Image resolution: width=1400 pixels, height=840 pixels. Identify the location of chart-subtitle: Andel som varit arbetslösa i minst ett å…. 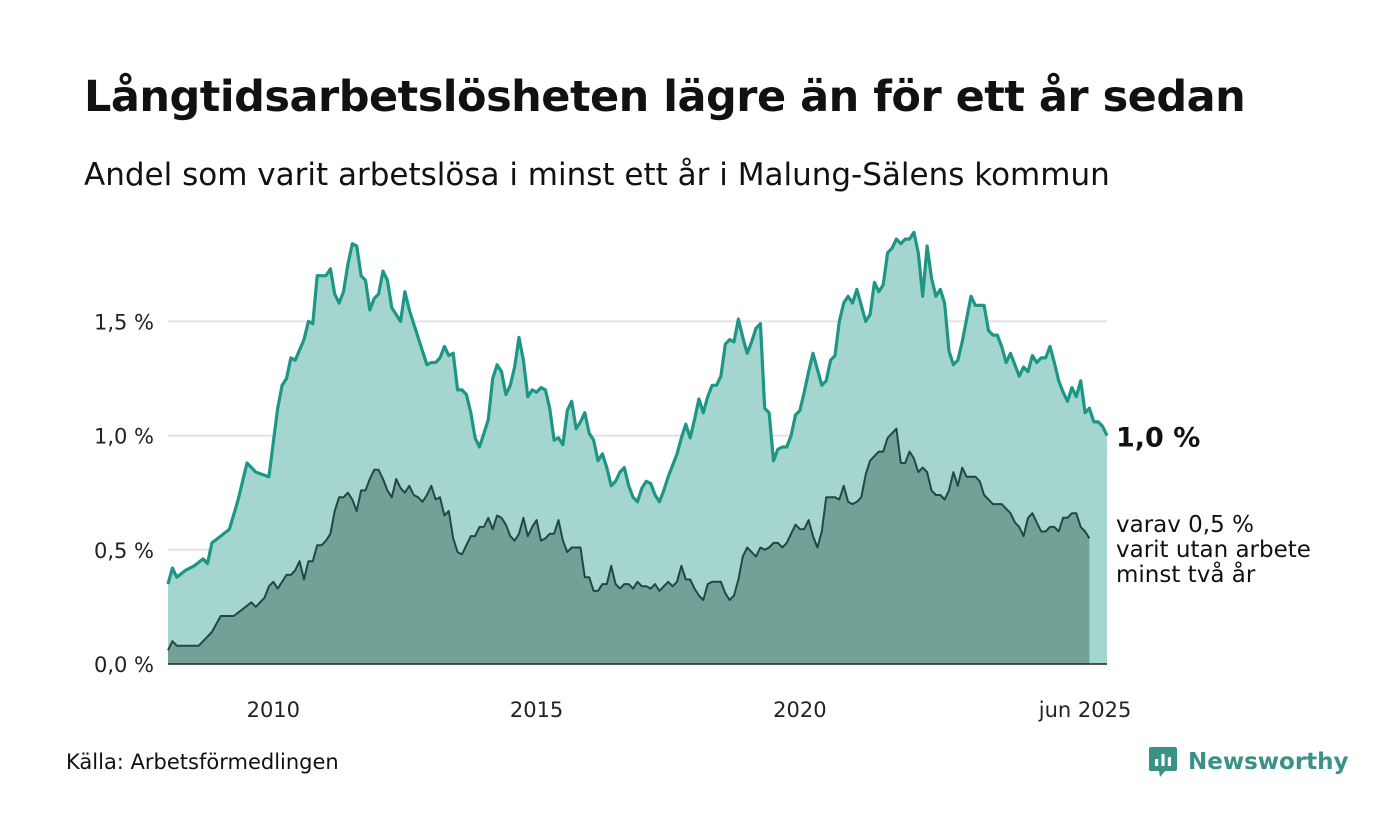
(597, 175).